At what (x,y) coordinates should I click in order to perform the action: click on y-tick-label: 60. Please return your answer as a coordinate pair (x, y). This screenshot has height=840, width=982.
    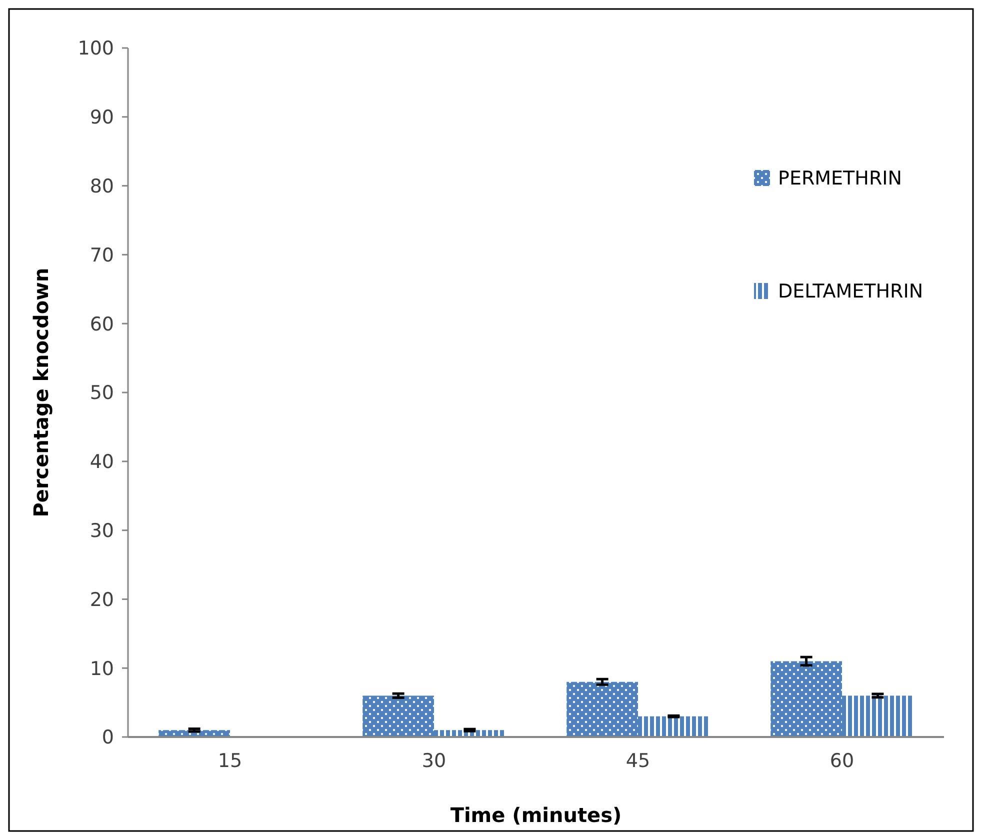
    Looking at the image, I should click on (102, 324).